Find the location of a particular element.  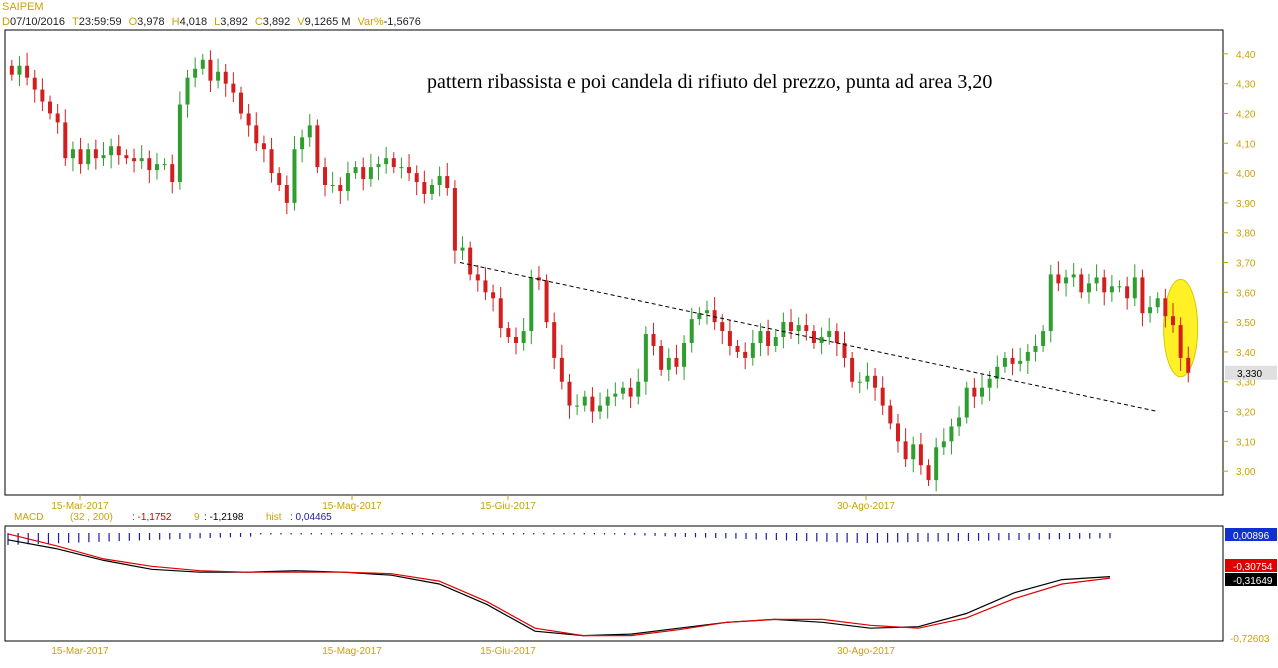

macd-x-tick-label: 15-Mar-2017 is located at coordinates (80, 651).